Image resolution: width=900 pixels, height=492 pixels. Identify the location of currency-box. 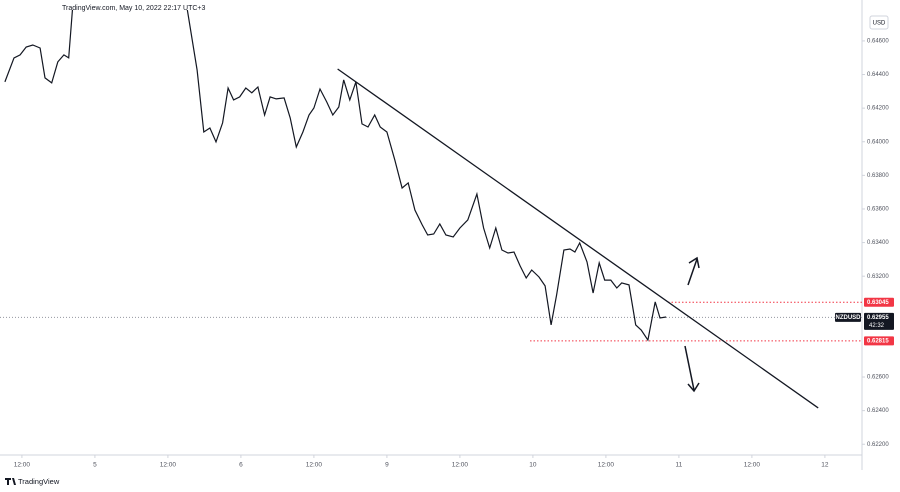
(879, 22).